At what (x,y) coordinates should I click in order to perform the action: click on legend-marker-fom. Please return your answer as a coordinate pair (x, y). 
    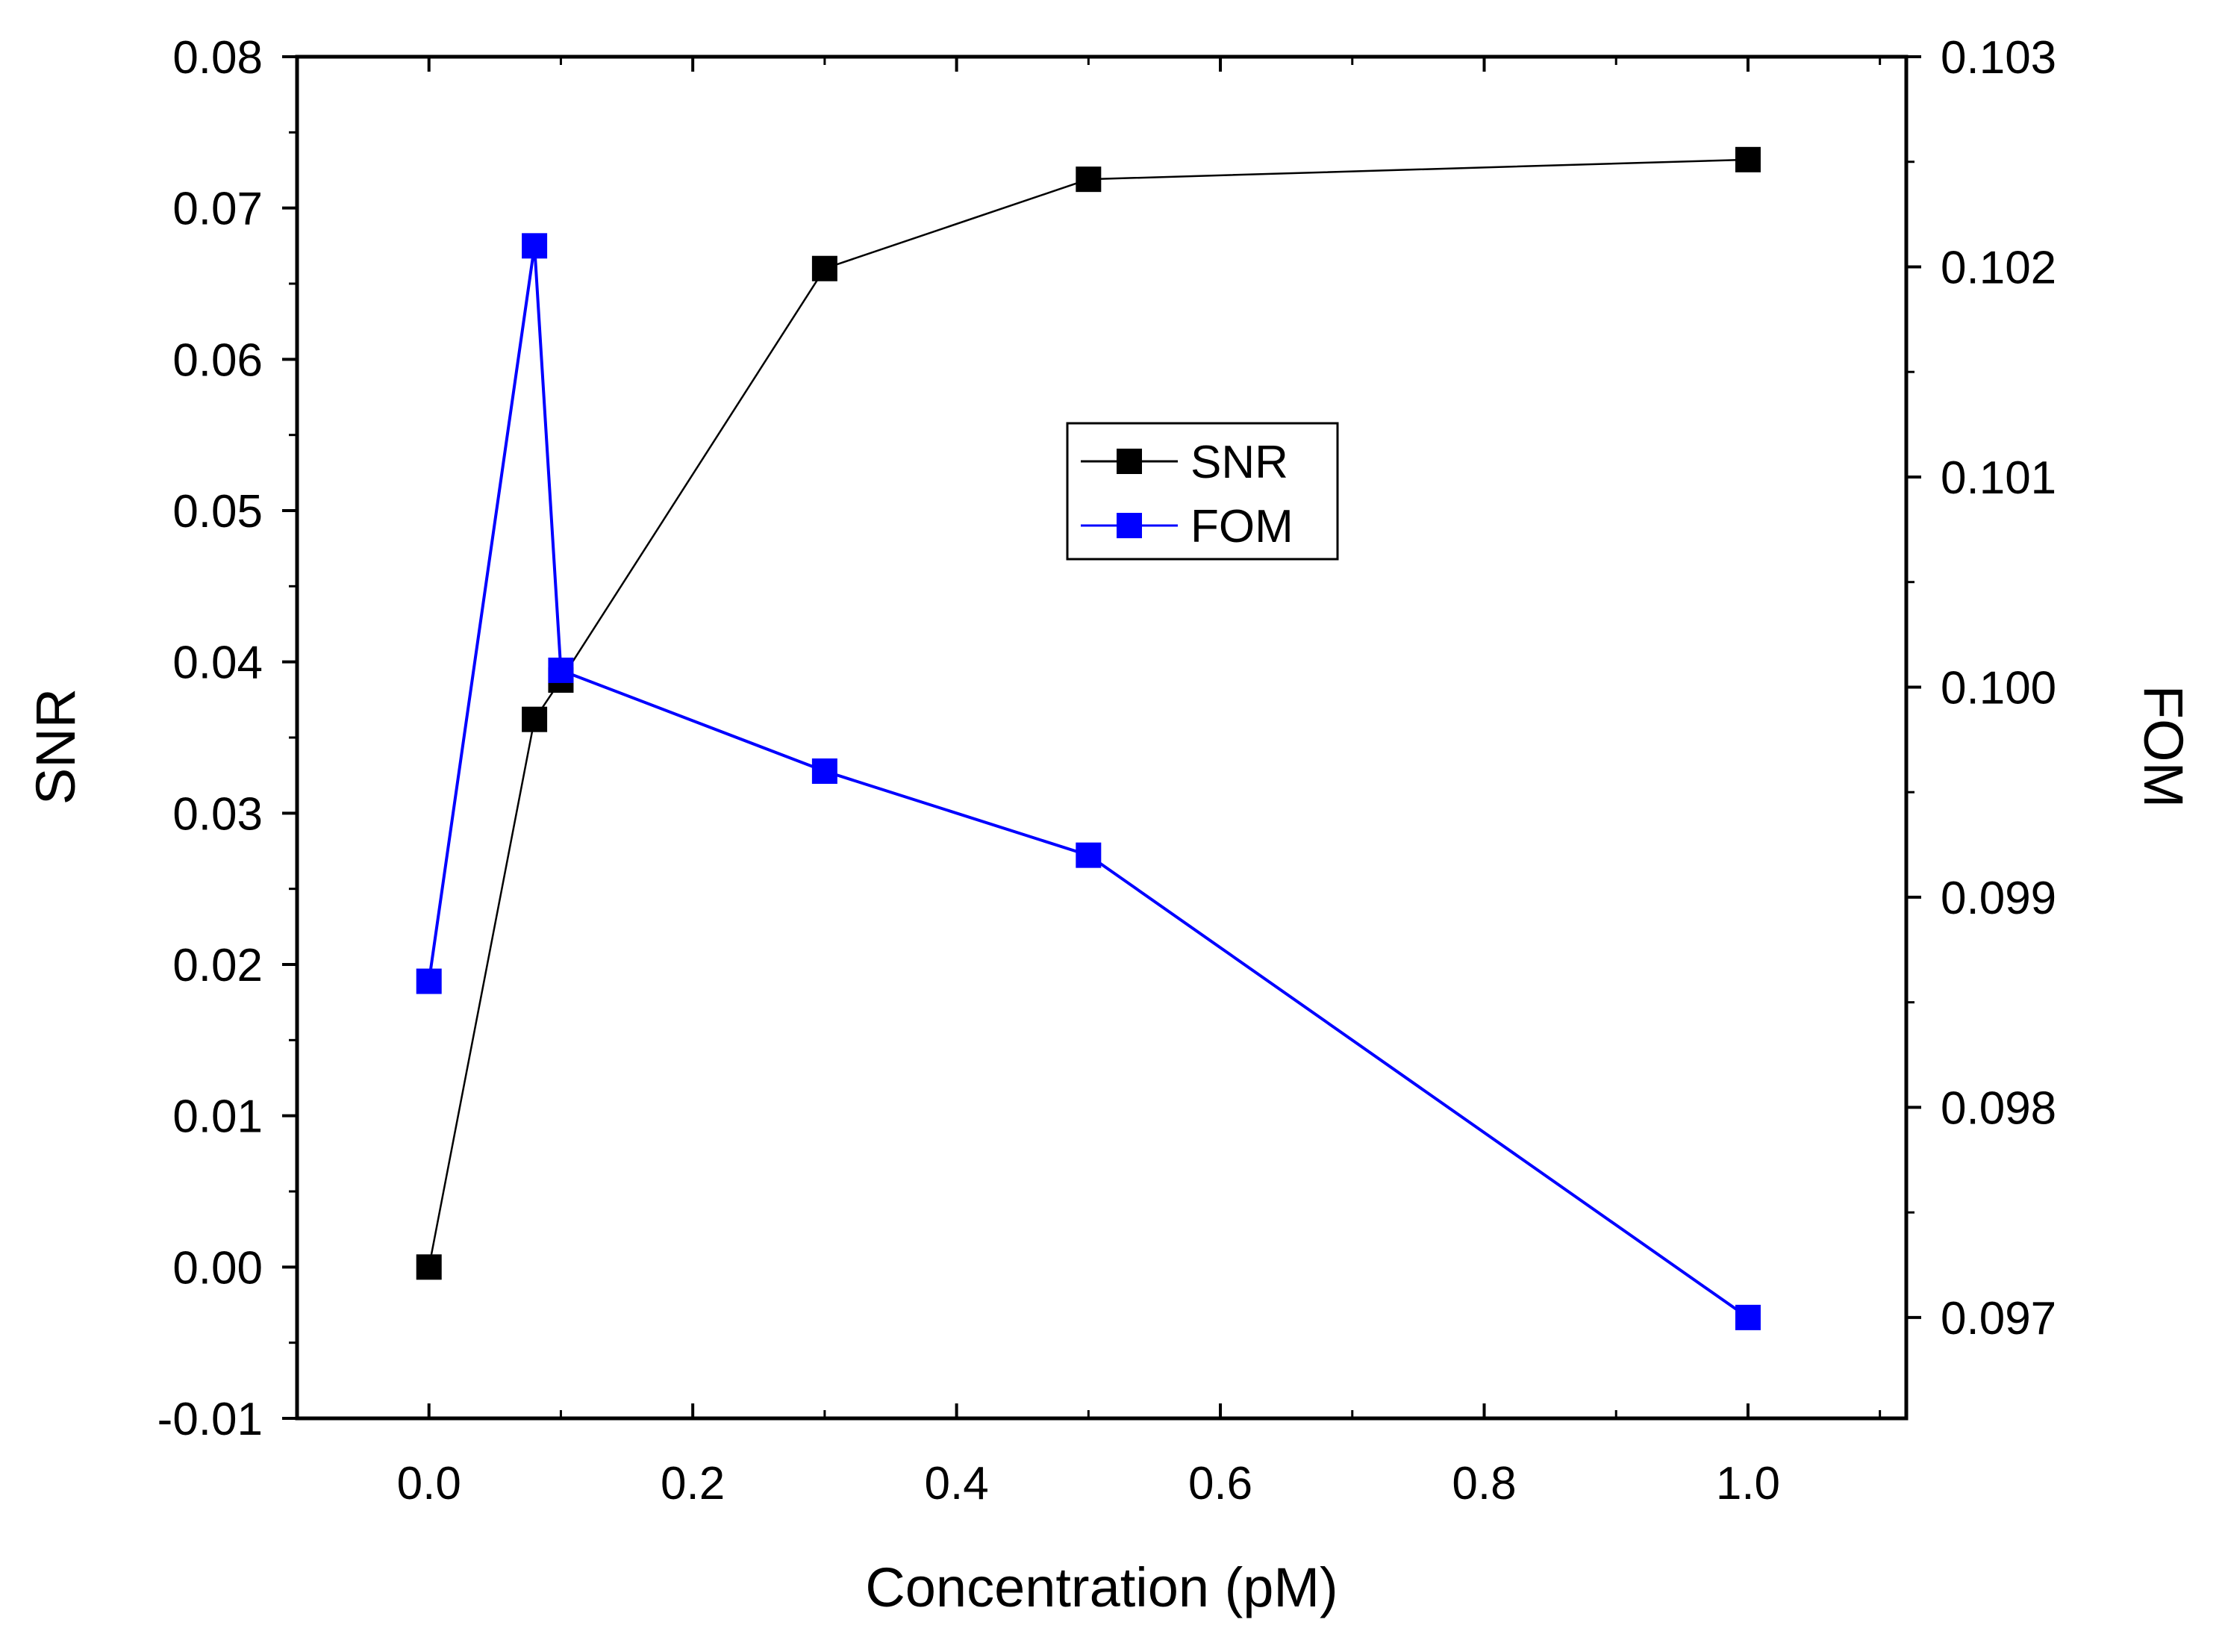
    Looking at the image, I should click on (1129, 525).